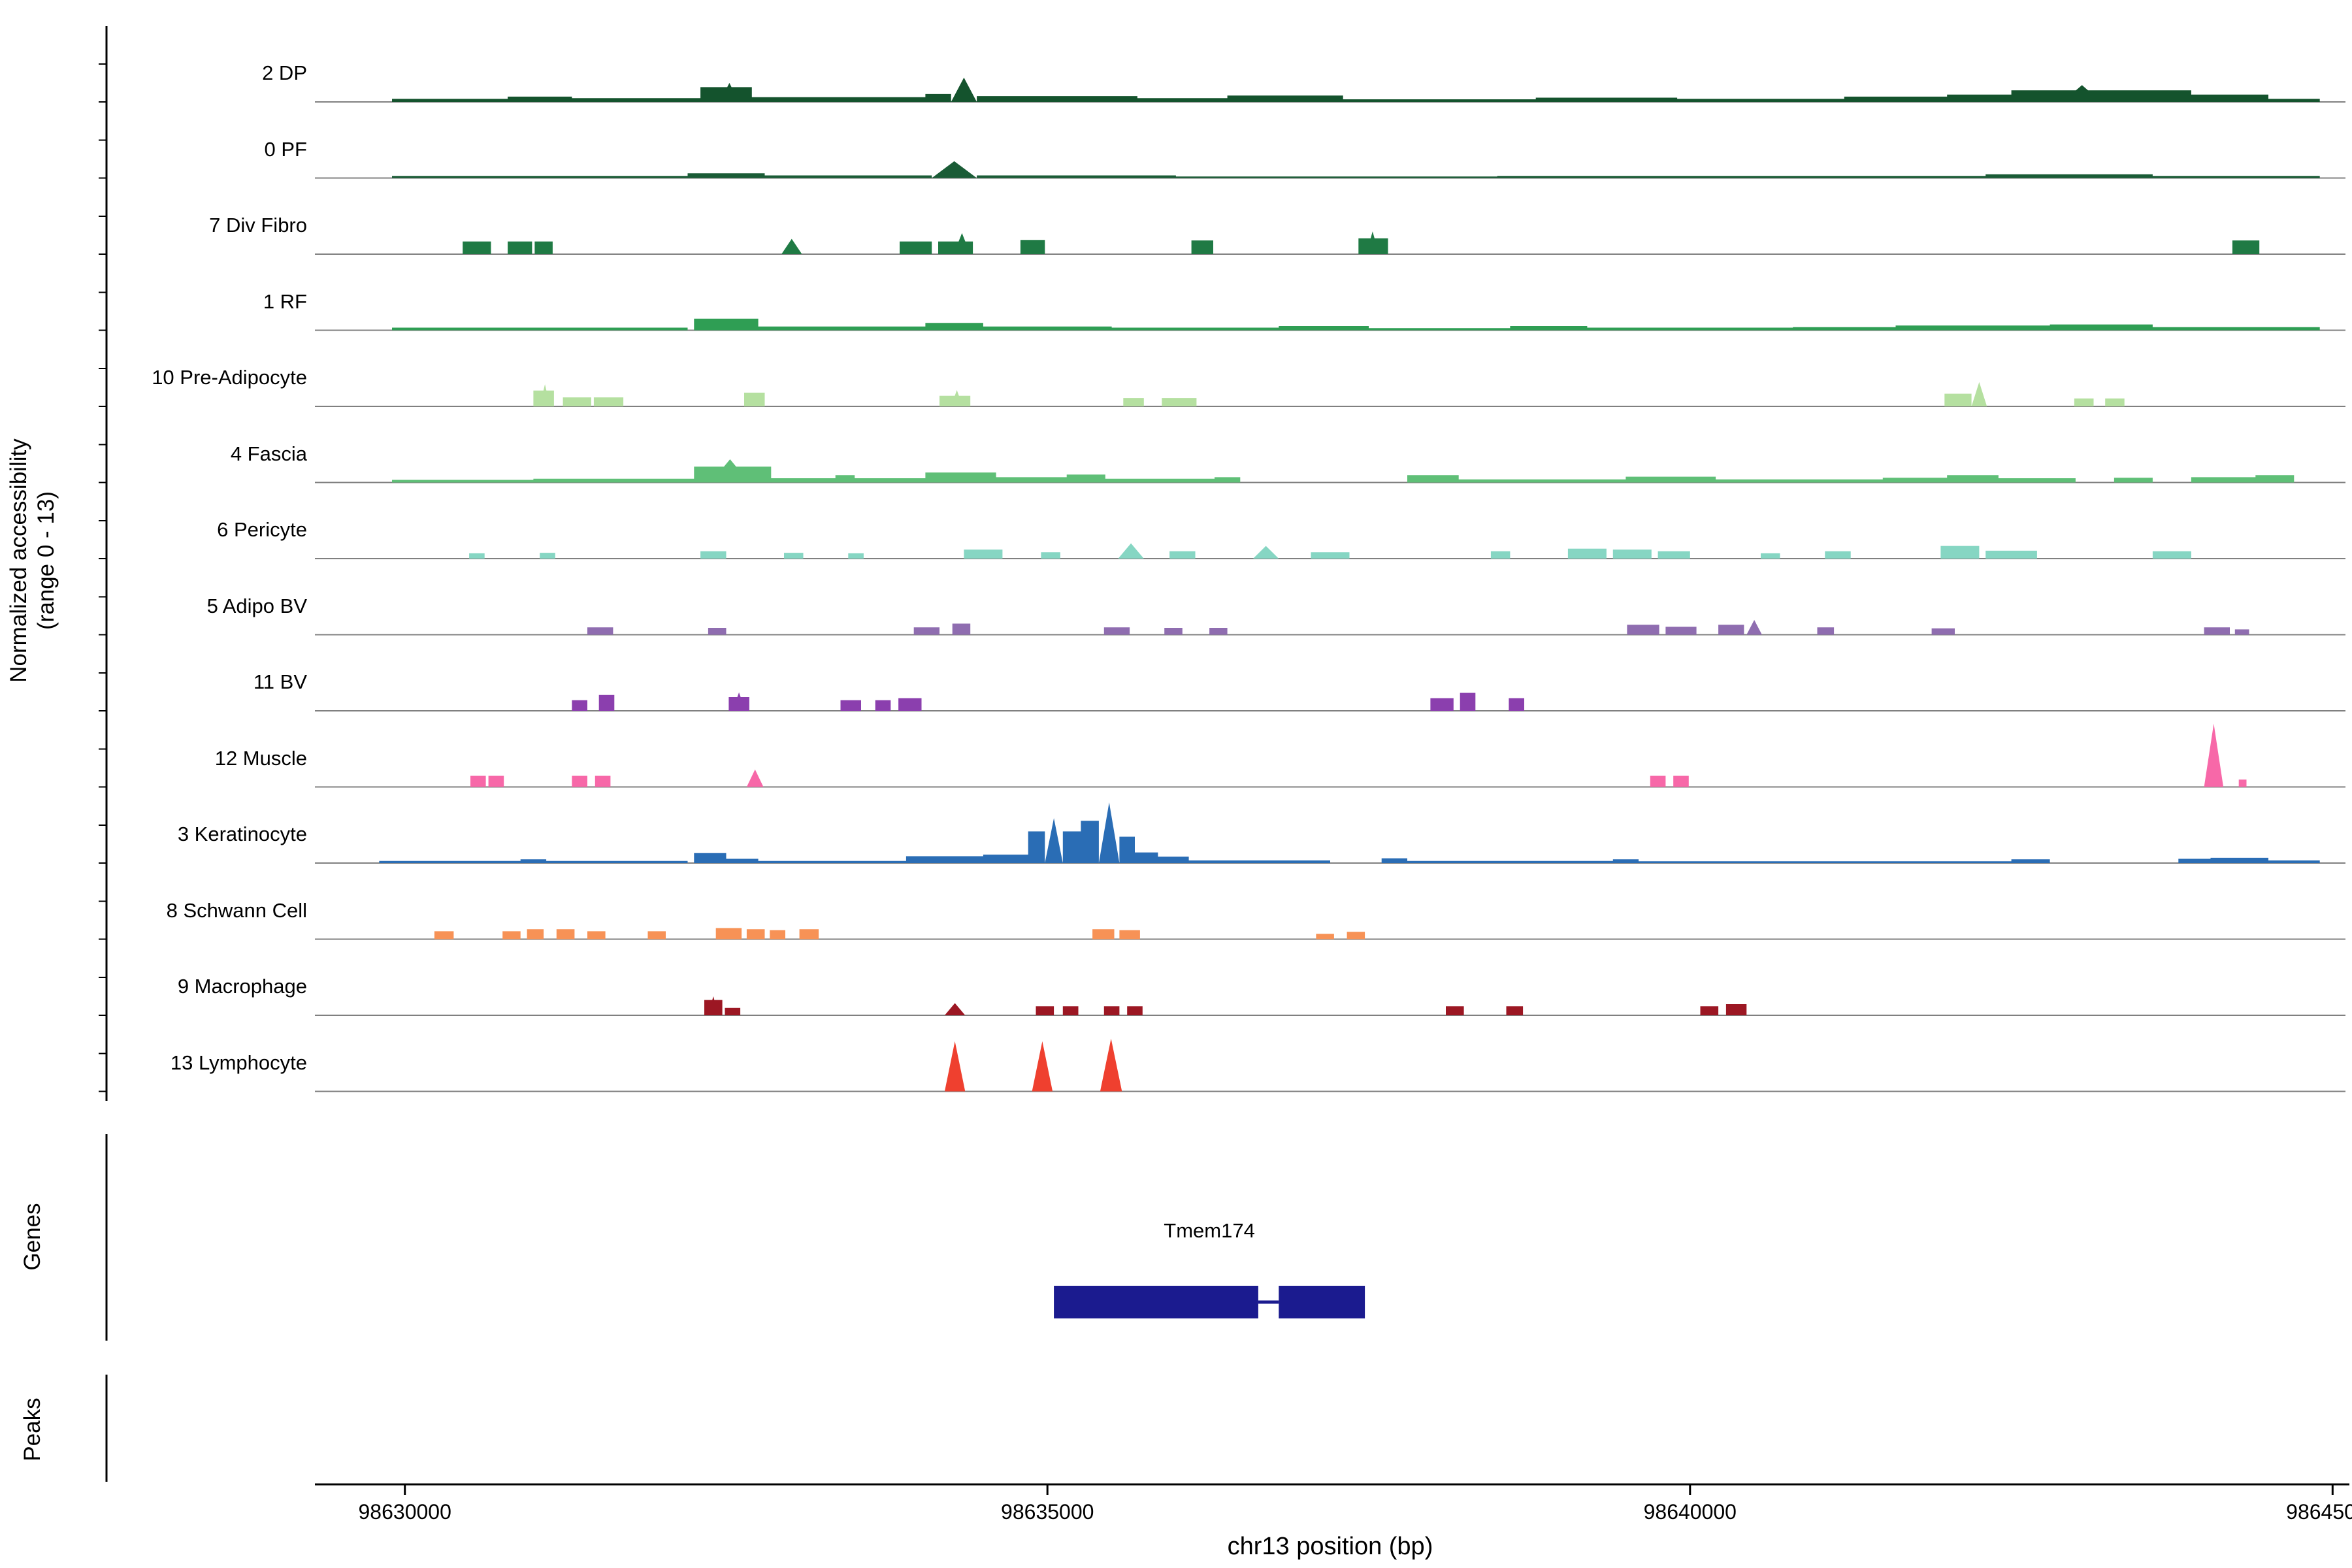 The height and width of the screenshot is (1568, 2352). I want to click on track-label-12-muscle: 12 Muscle, so click(260, 758).